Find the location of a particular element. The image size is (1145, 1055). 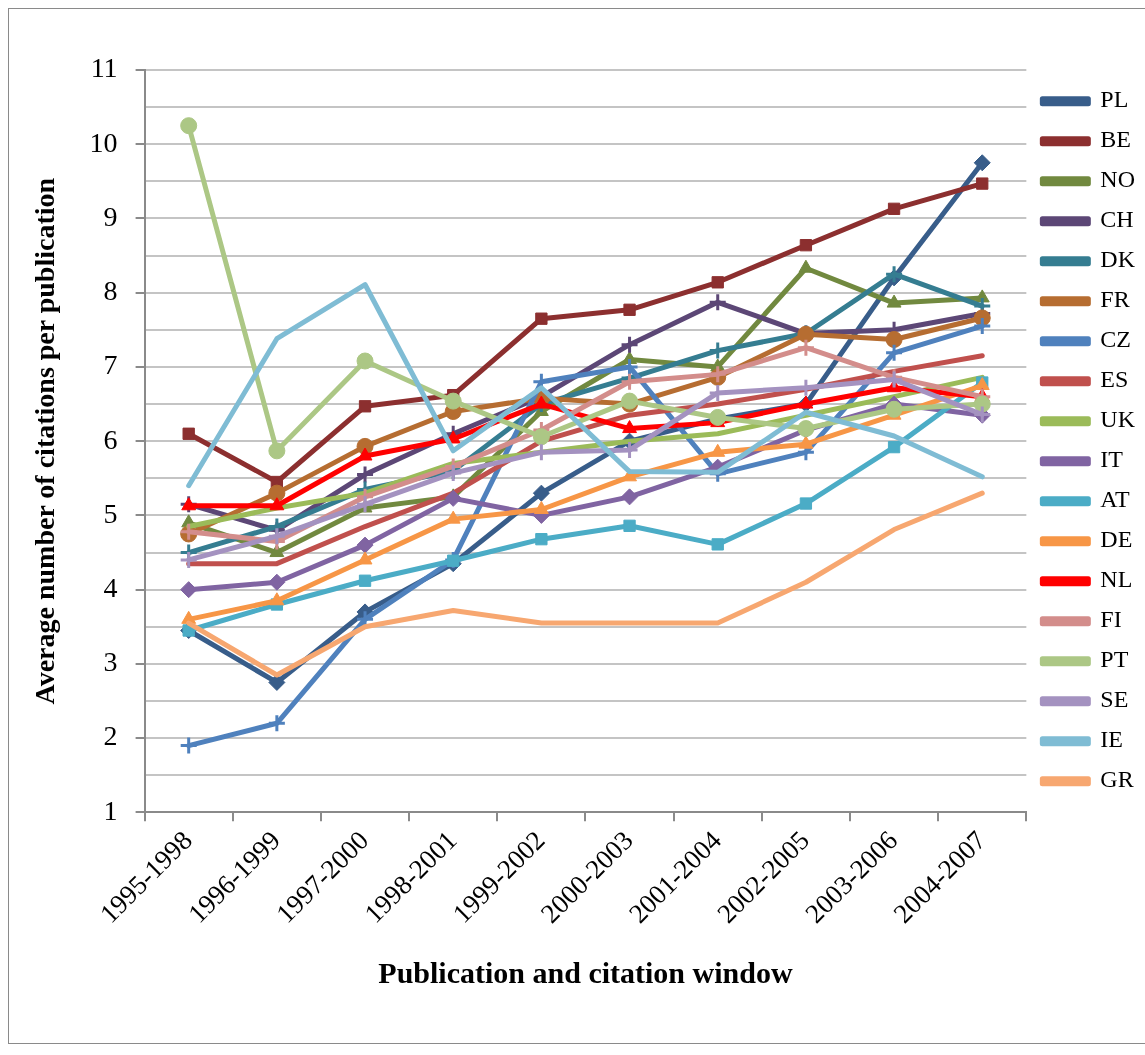

legend-label: IE is located at coordinates (1111, 739).